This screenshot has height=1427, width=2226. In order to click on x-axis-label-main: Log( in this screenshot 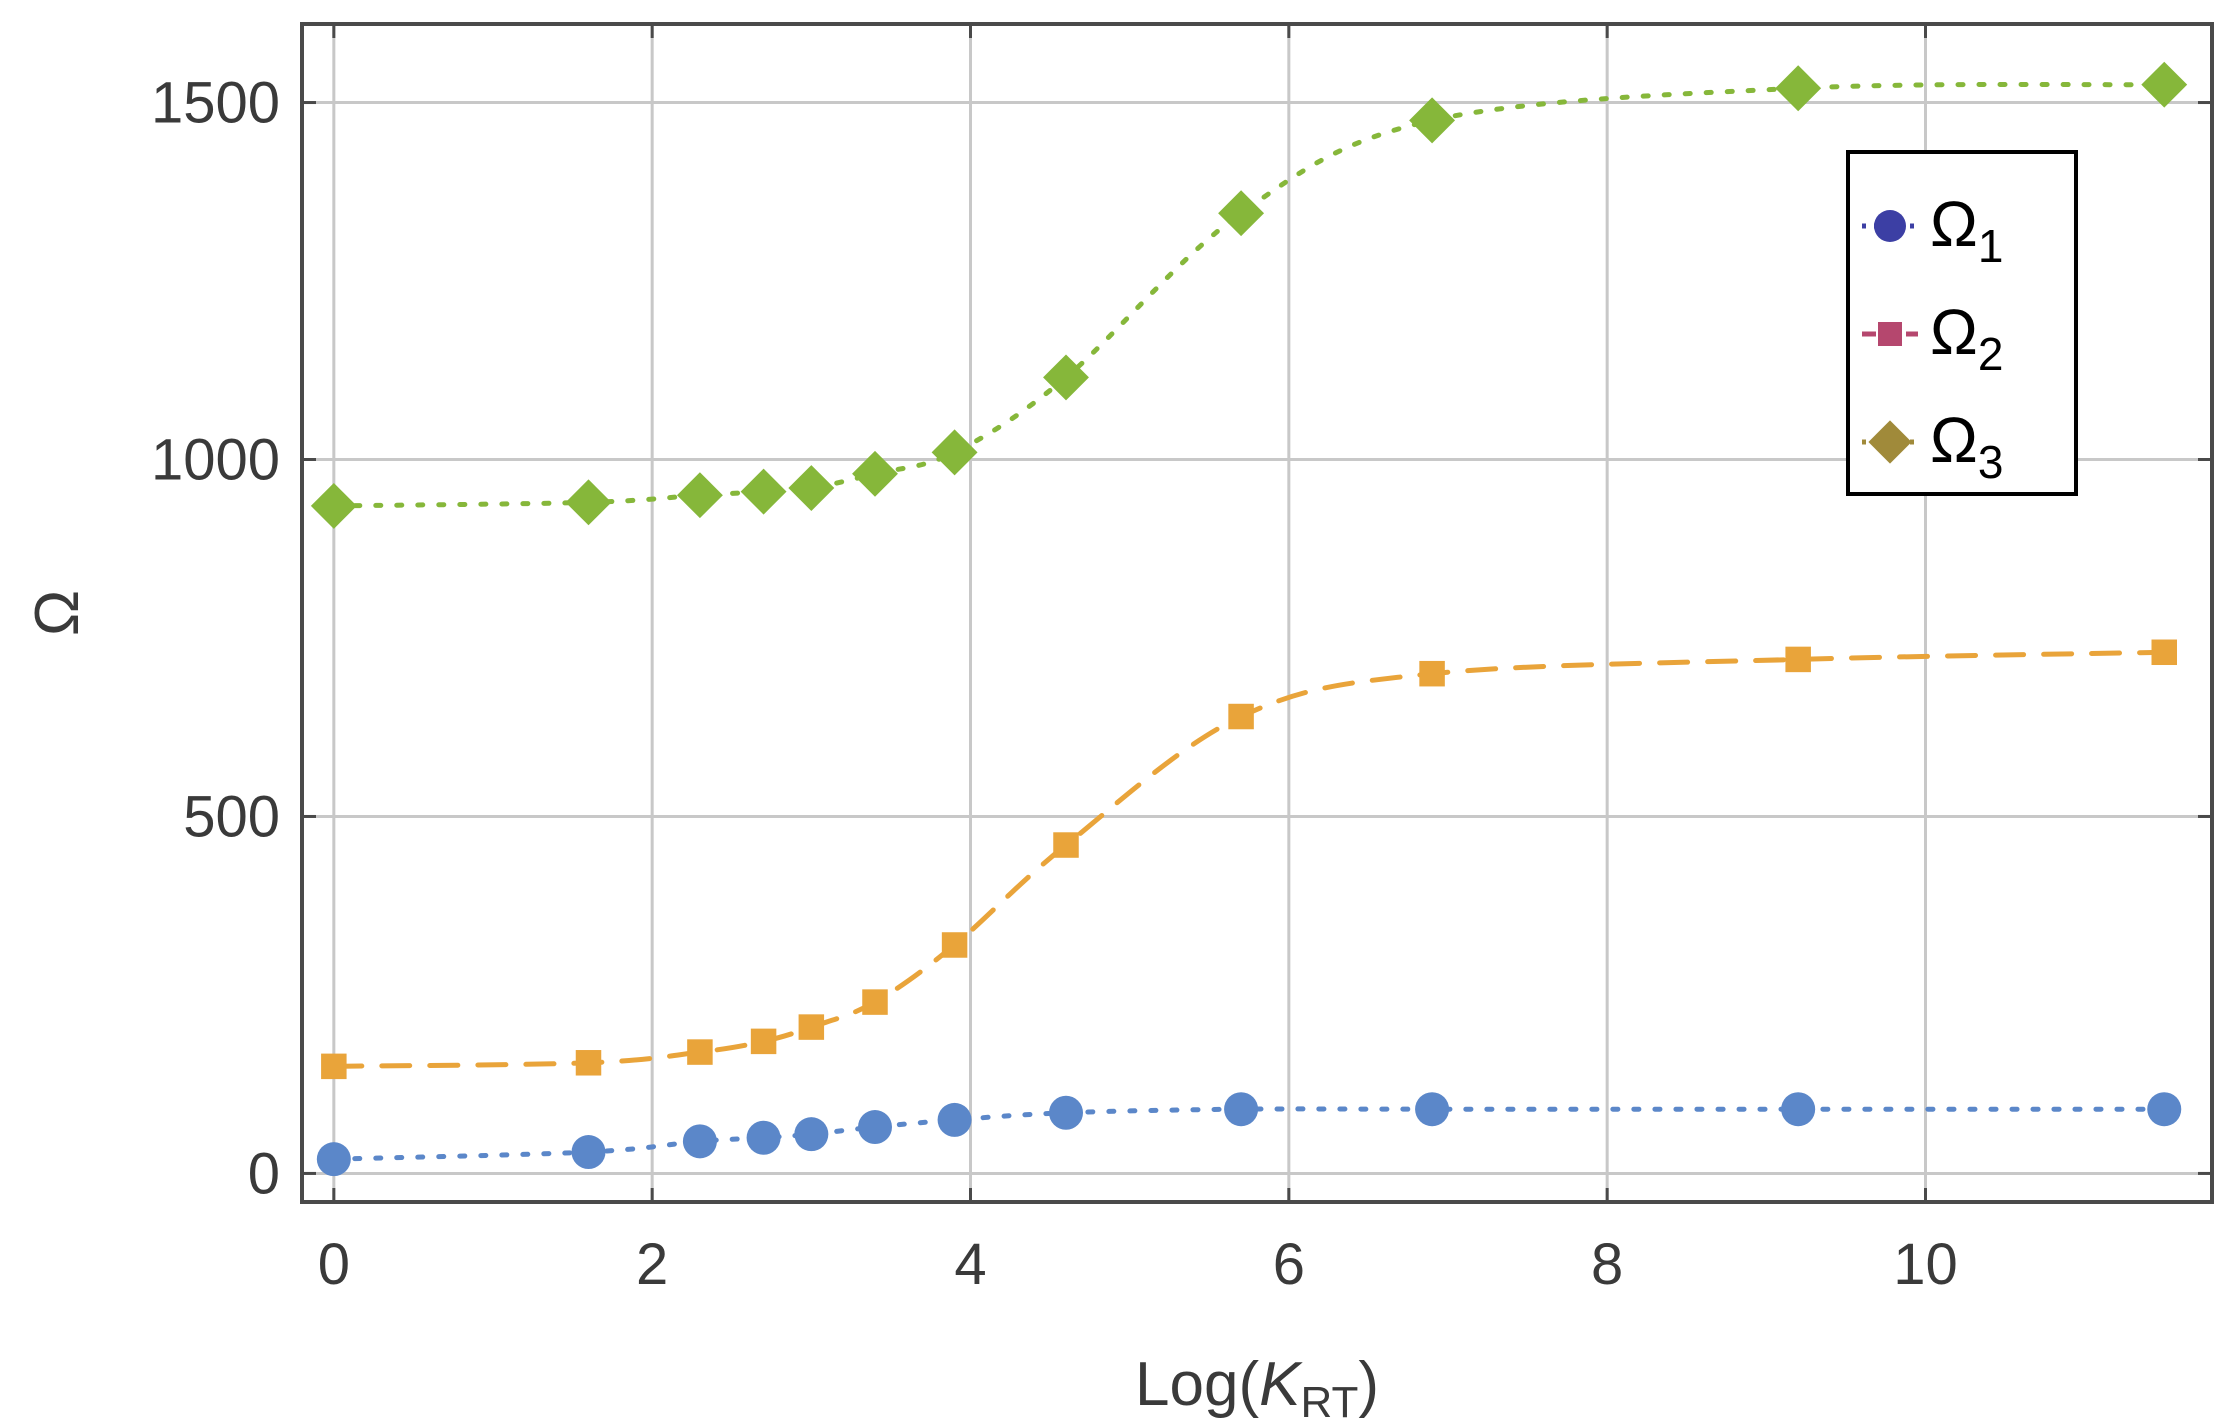, I will do `click(1197, 1384)`.